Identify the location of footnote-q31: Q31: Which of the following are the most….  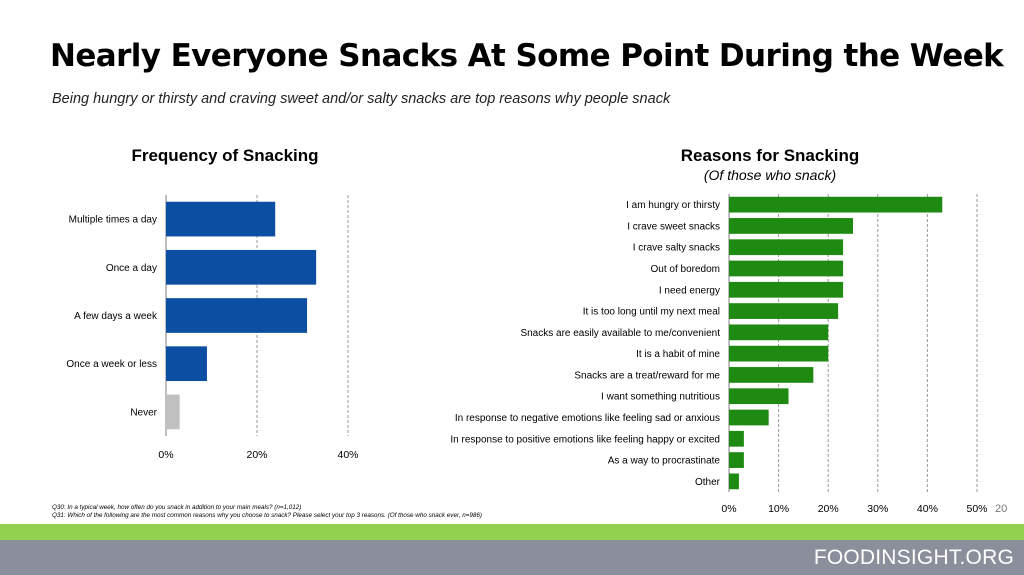
(267, 515).